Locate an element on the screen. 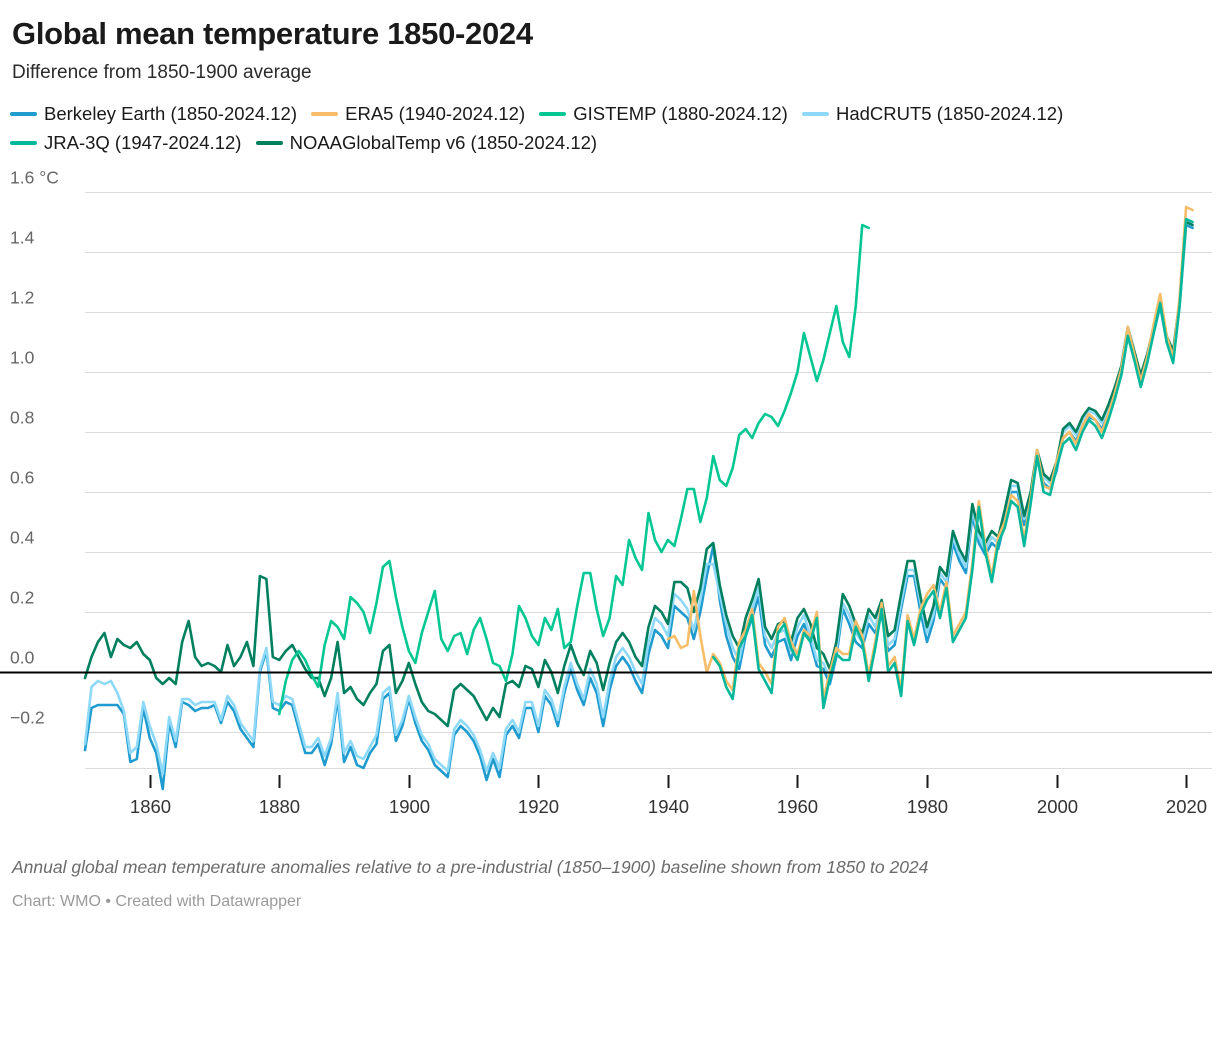 This screenshot has height=1058, width=1220. y-axis-tick-label: 0.8 is located at coordinates (22, 417).